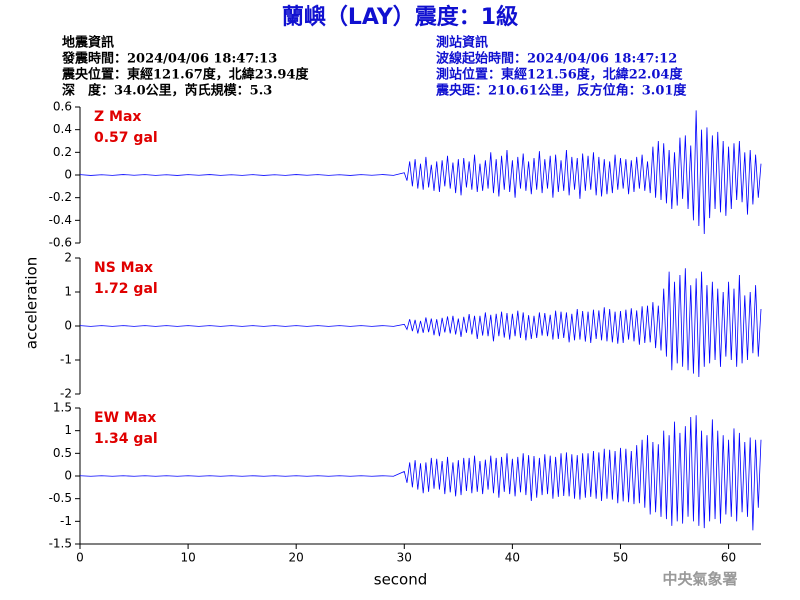 This screenshot has height=600, width=800. What do you see at coordinates (126, 439) in the screenshot?
I see `peak-value: 1.34 gal` at bounding box center [126, 439].